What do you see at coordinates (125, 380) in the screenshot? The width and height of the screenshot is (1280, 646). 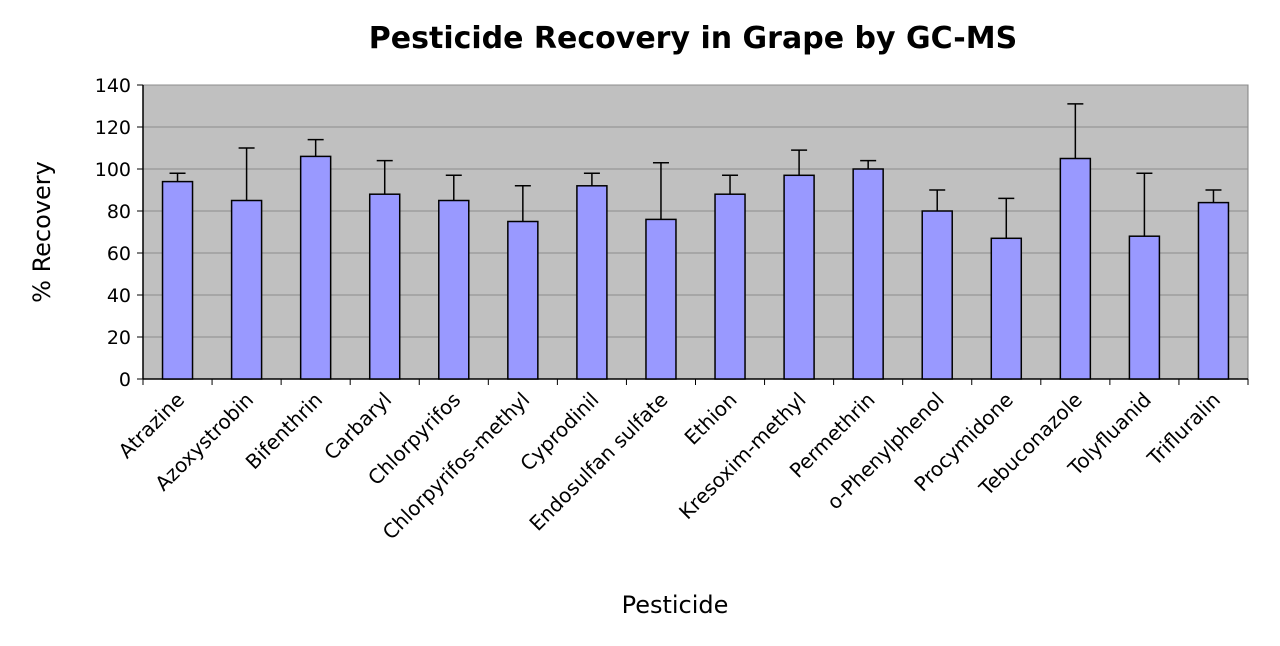 I see `y-tick-label: 0` at bounding box center [125, 380].